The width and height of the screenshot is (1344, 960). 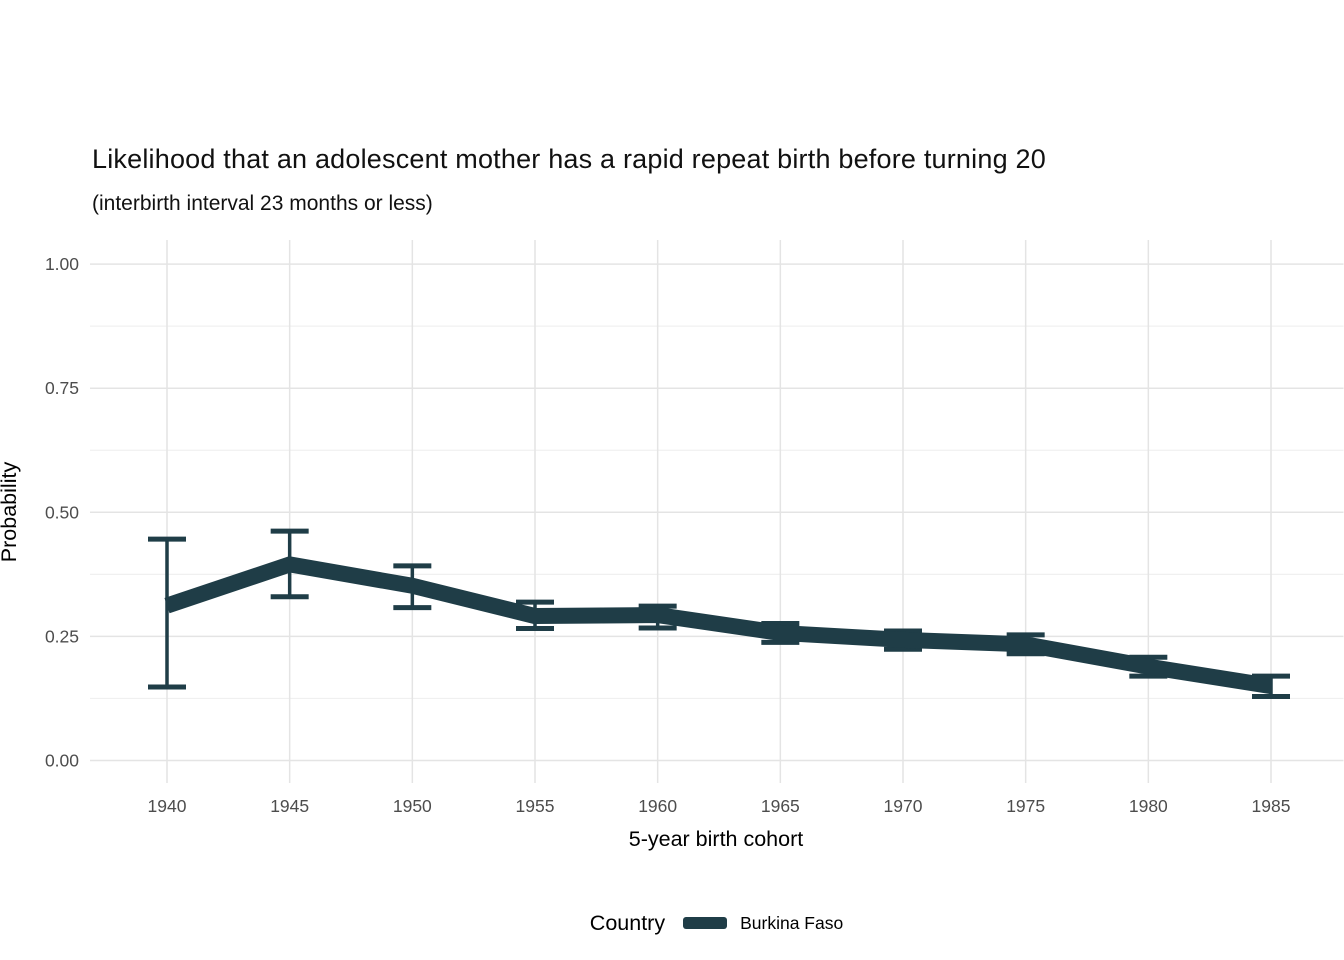 I want to click on x-tick-label: 1980, so click(x=1148, y=806).